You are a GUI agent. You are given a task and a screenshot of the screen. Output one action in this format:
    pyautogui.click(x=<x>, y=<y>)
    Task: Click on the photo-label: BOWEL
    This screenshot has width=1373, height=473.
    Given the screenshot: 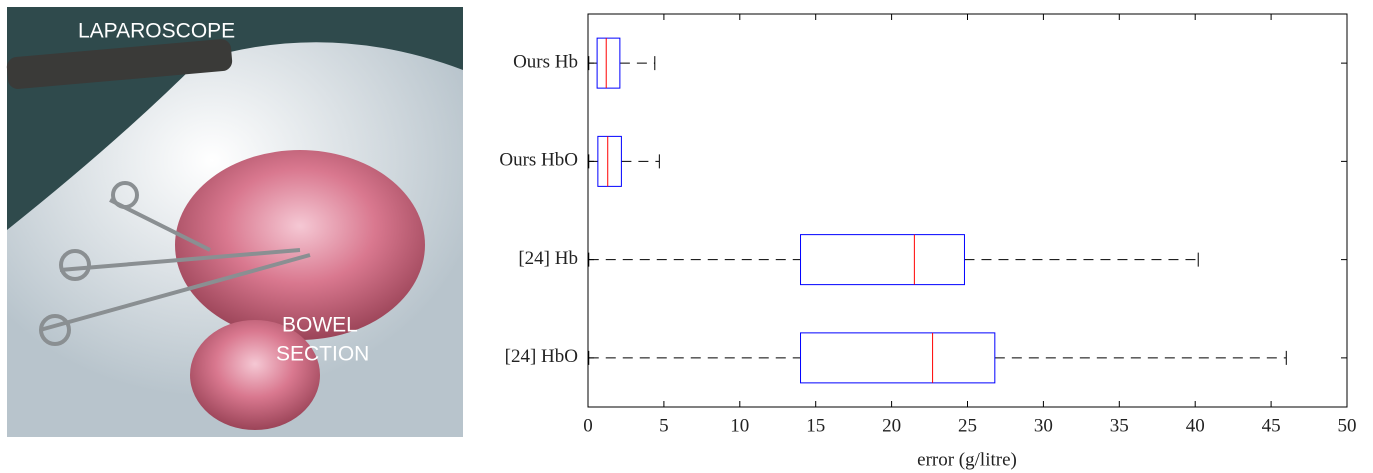 What is the action you would take?
    pyautogui.click(x=320, y=325)
    